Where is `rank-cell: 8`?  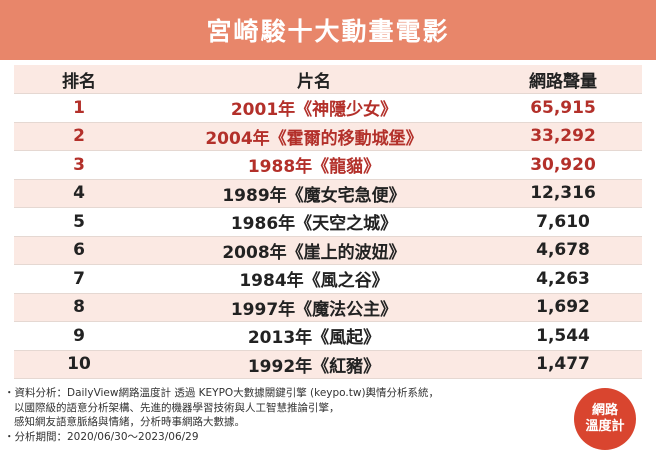
rank-cell: 8 is located at coordinates (79, 307).